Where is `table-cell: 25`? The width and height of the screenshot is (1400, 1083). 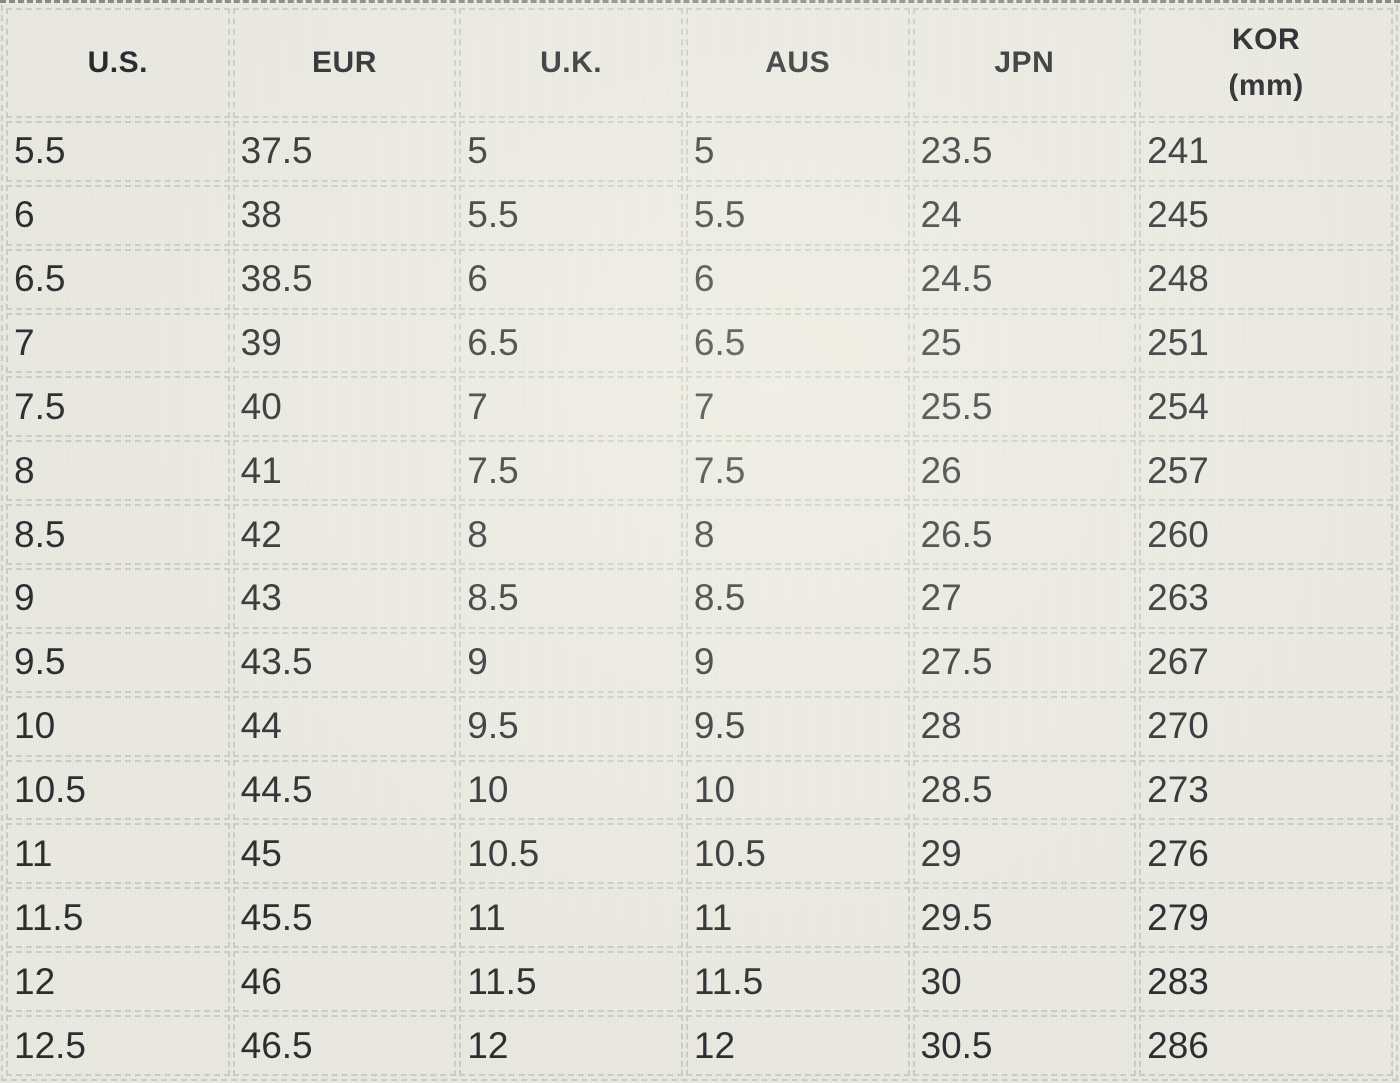
table-cell: 25 is located at coordinates (1024, 343).